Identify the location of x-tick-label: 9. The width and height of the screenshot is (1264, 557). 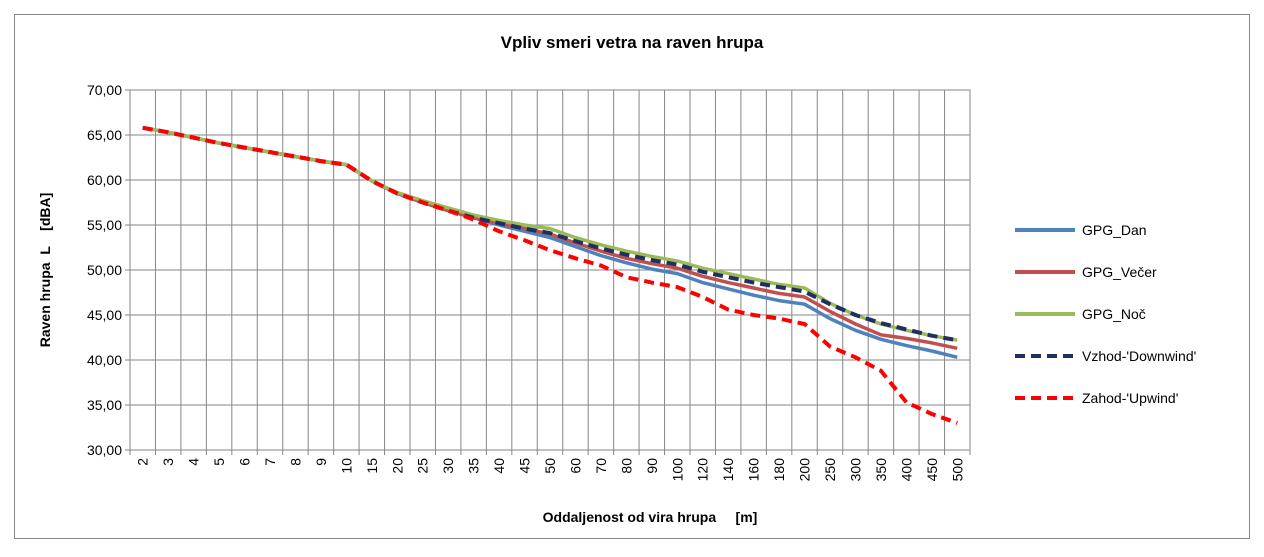
(321, 462).